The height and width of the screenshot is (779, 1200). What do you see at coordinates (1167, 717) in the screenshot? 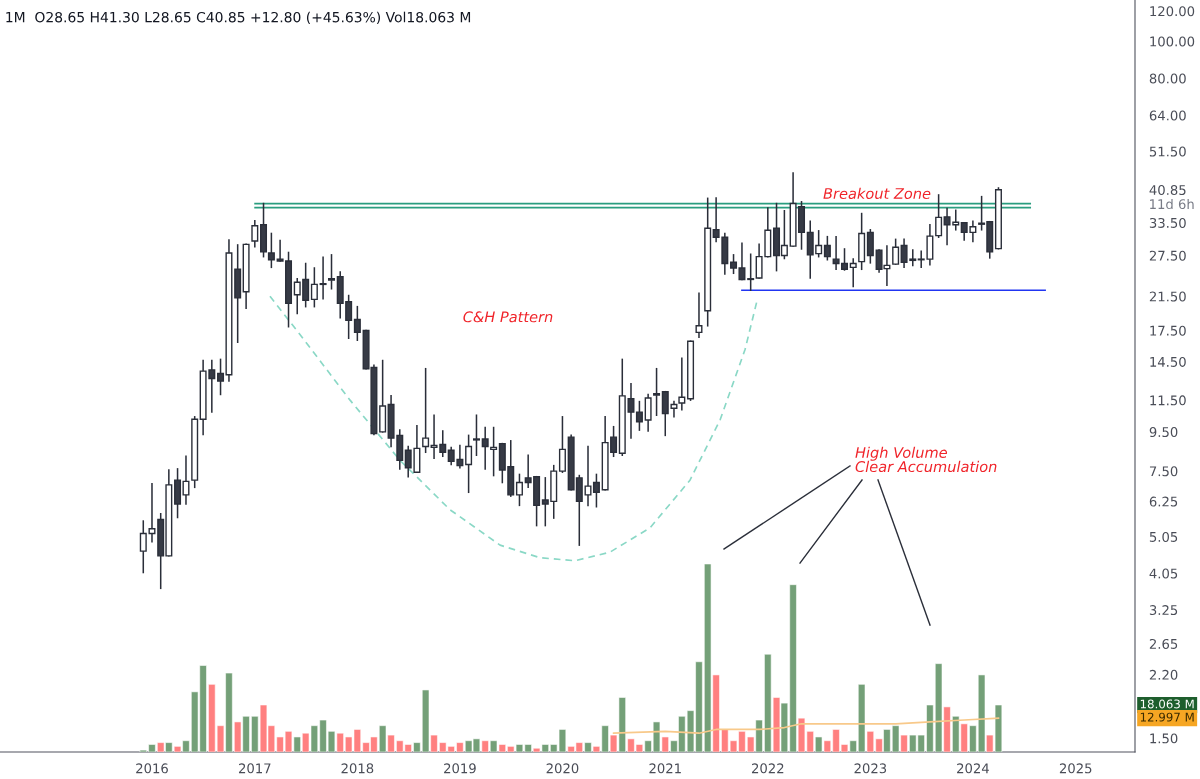
I see `text: 12.997 M` at bounding box center [1167, 717].